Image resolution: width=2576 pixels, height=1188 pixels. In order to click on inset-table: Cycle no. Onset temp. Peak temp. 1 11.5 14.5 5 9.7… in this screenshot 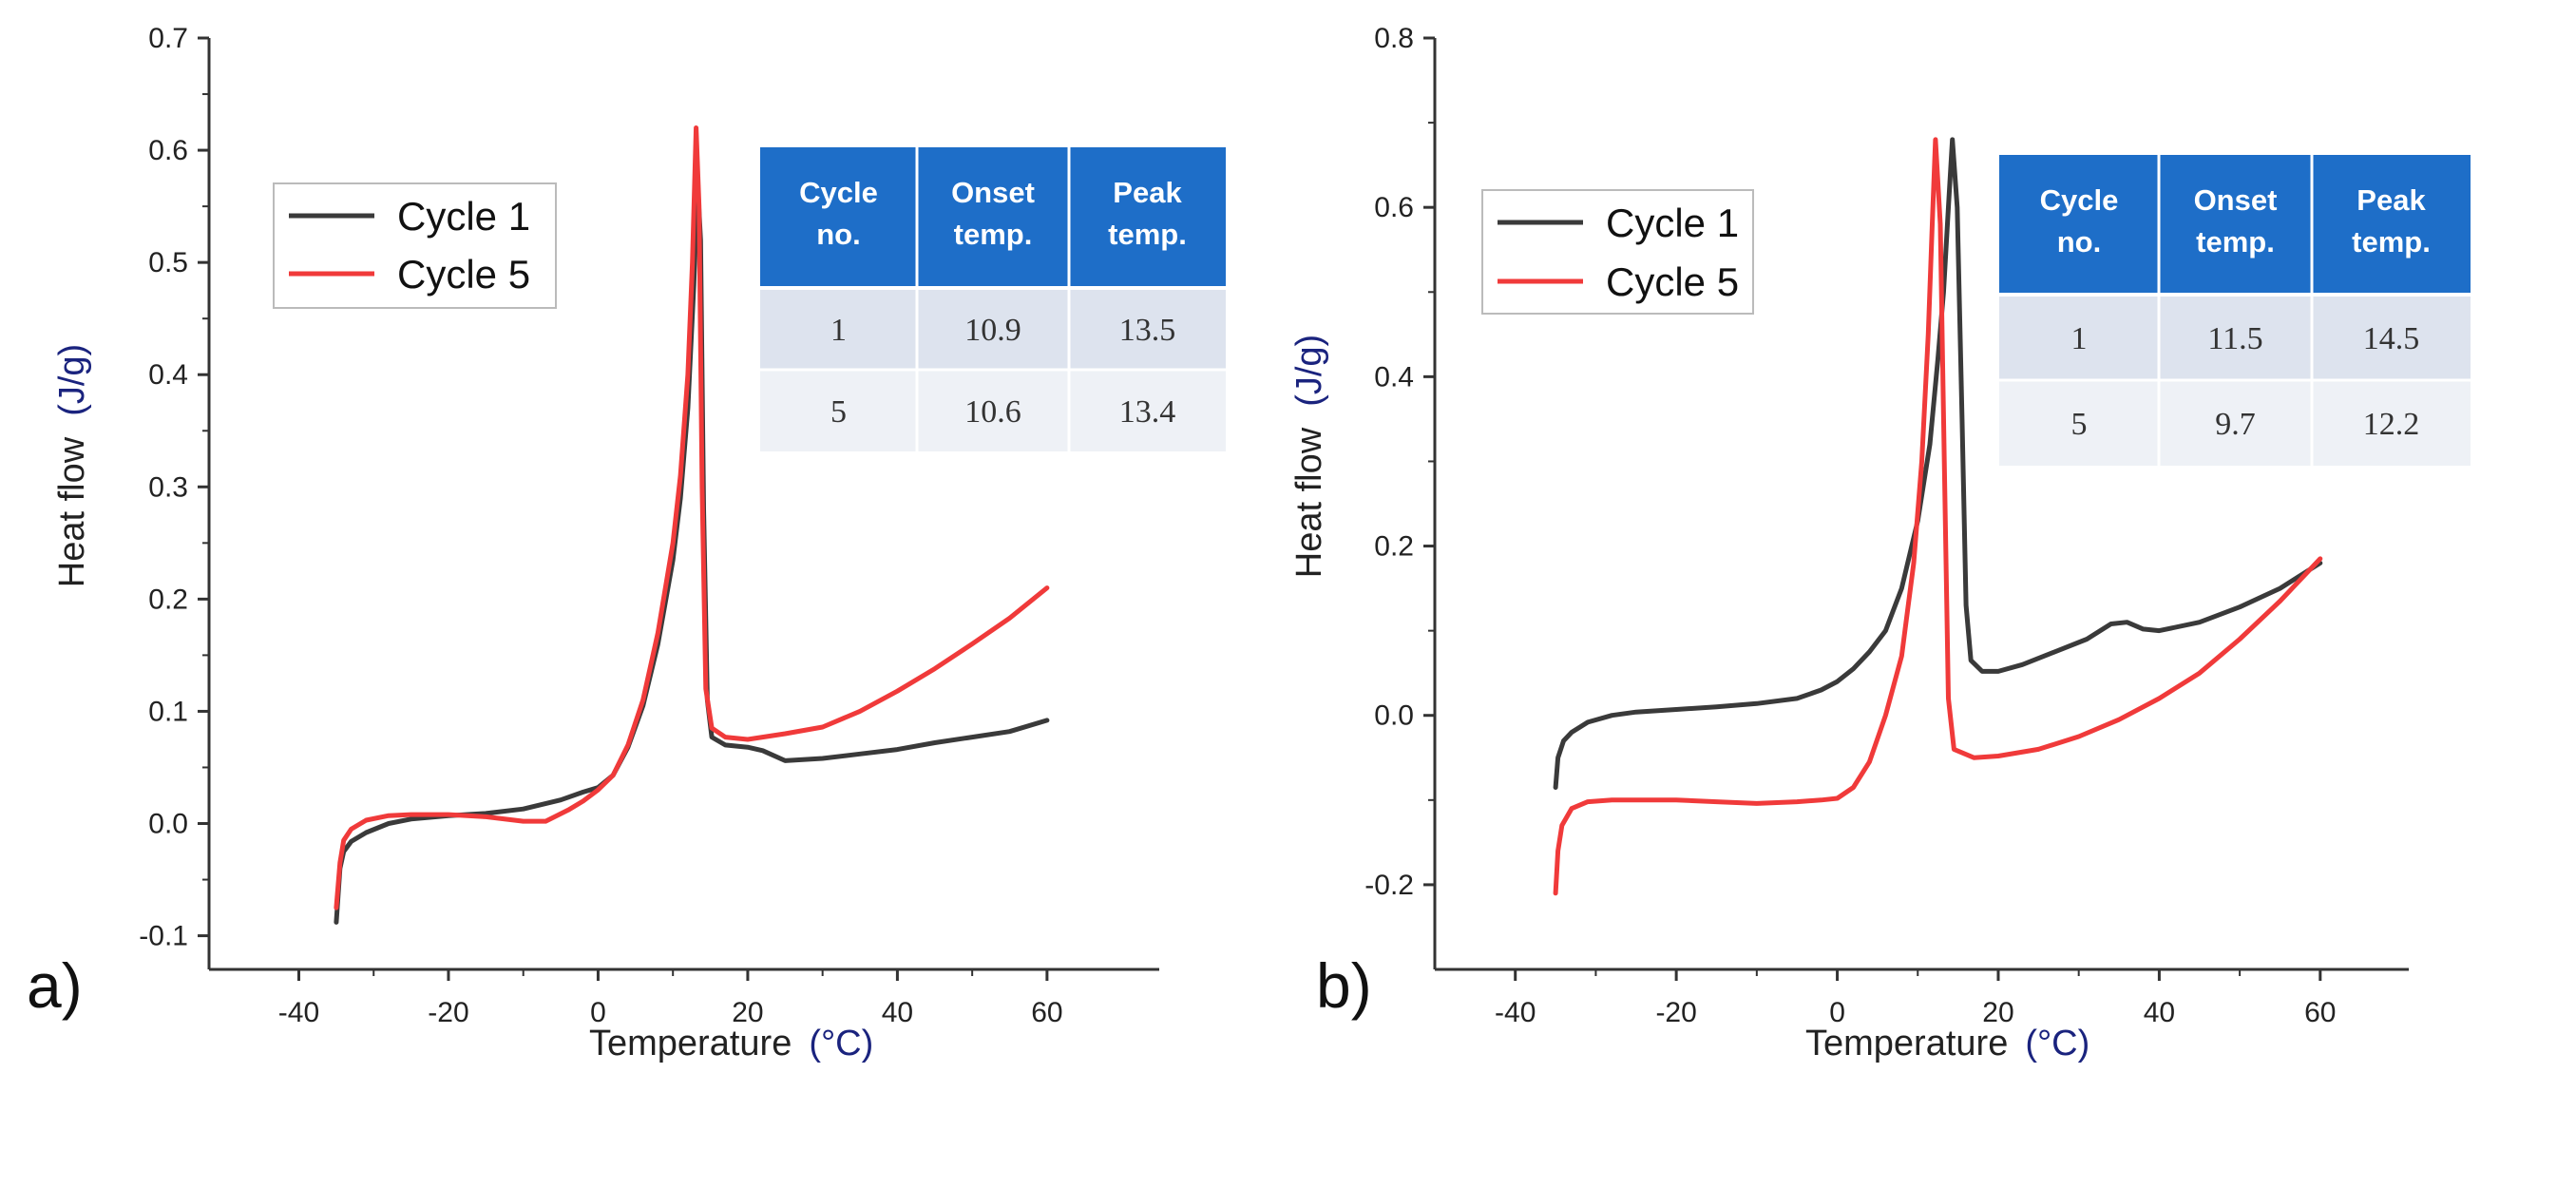, I will do `click(2235, 310)`.